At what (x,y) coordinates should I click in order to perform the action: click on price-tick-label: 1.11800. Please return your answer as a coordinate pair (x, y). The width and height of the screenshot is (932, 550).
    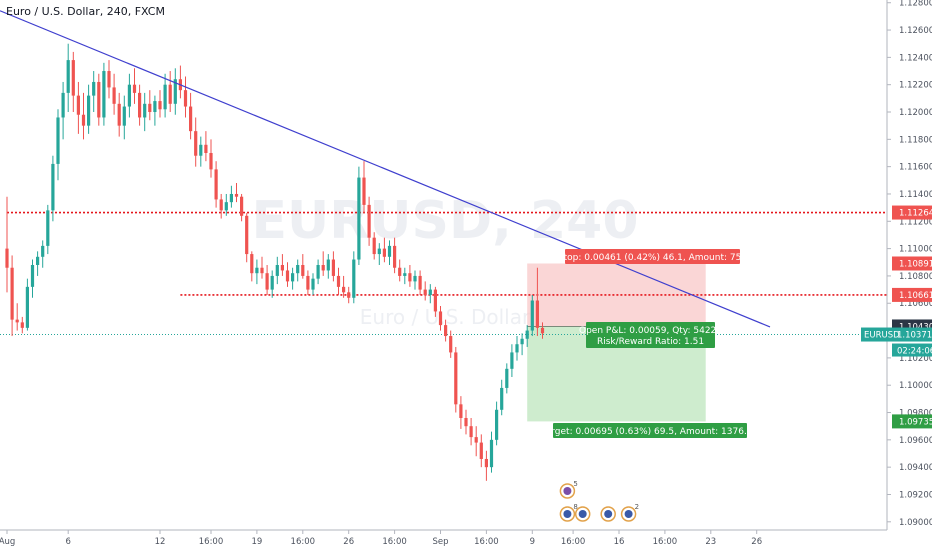
    Looking at the image, I should click on (915, 140).